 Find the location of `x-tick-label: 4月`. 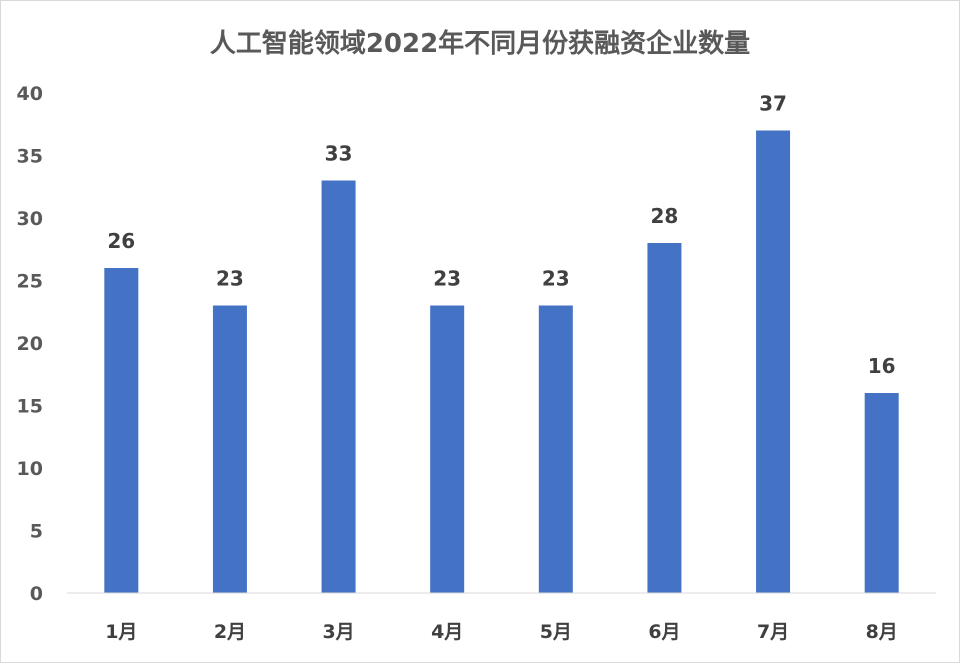

x-tick-label: 4月 is located at coordinates (447, 632).